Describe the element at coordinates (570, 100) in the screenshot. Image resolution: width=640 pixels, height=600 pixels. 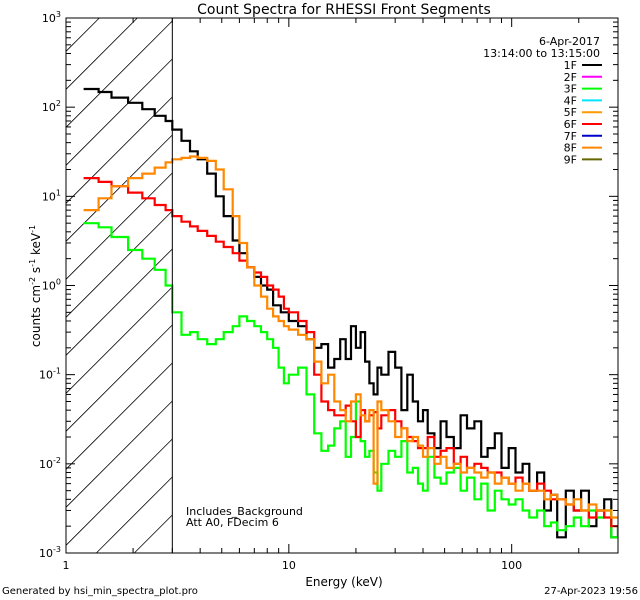
I see `legend-label-4F: 4F` at that location.